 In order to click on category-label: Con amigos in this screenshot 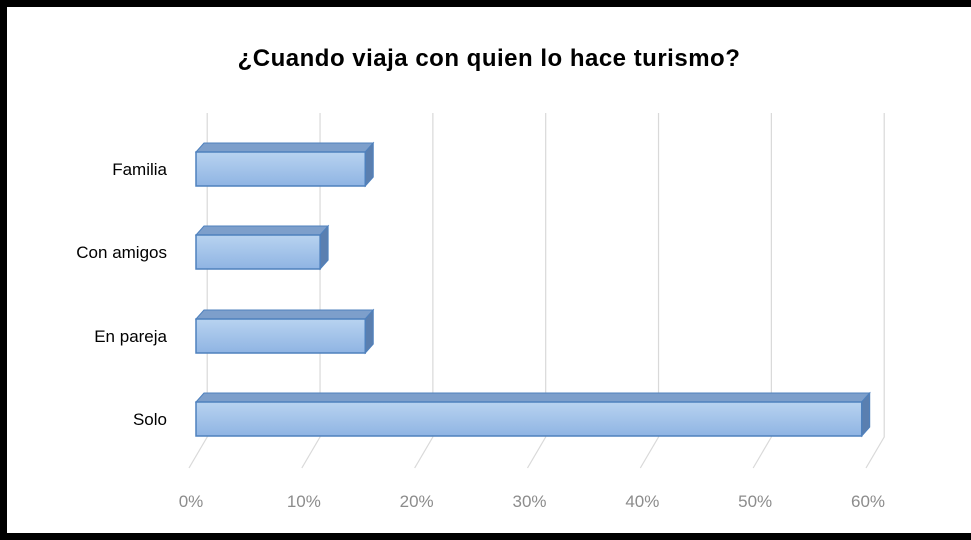, I will do `click(121, 252)`.